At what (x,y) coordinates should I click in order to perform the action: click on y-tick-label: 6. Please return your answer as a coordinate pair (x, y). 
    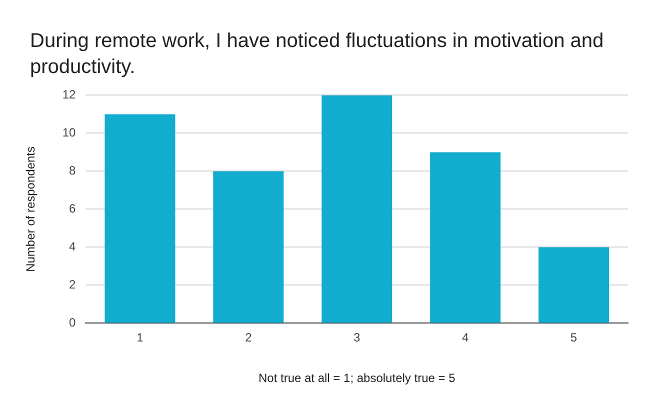
    Looking at the image, I should click on (72, 209).